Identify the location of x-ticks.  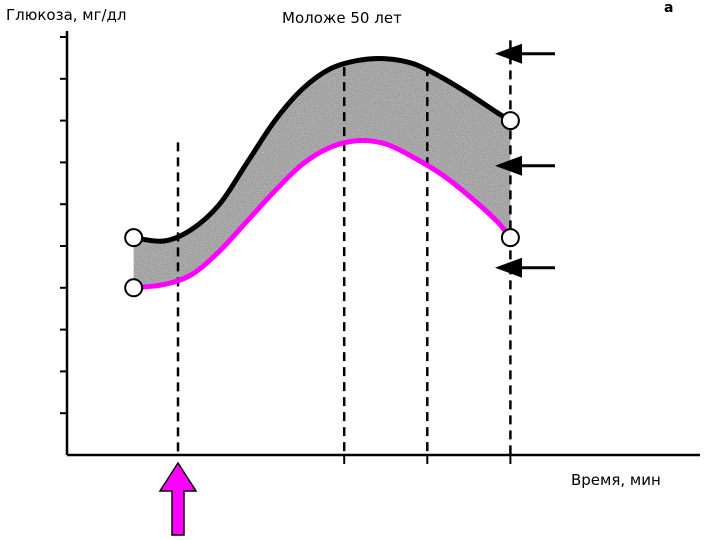
(427, 459).